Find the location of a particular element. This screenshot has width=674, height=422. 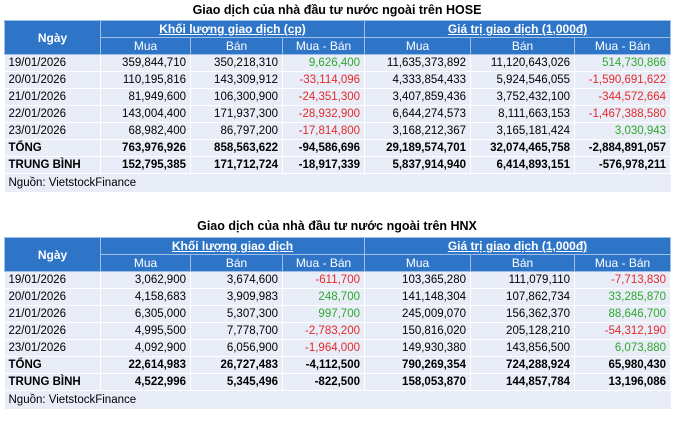

cell-value: 7,778,700 is located at coordinates (236, 331).